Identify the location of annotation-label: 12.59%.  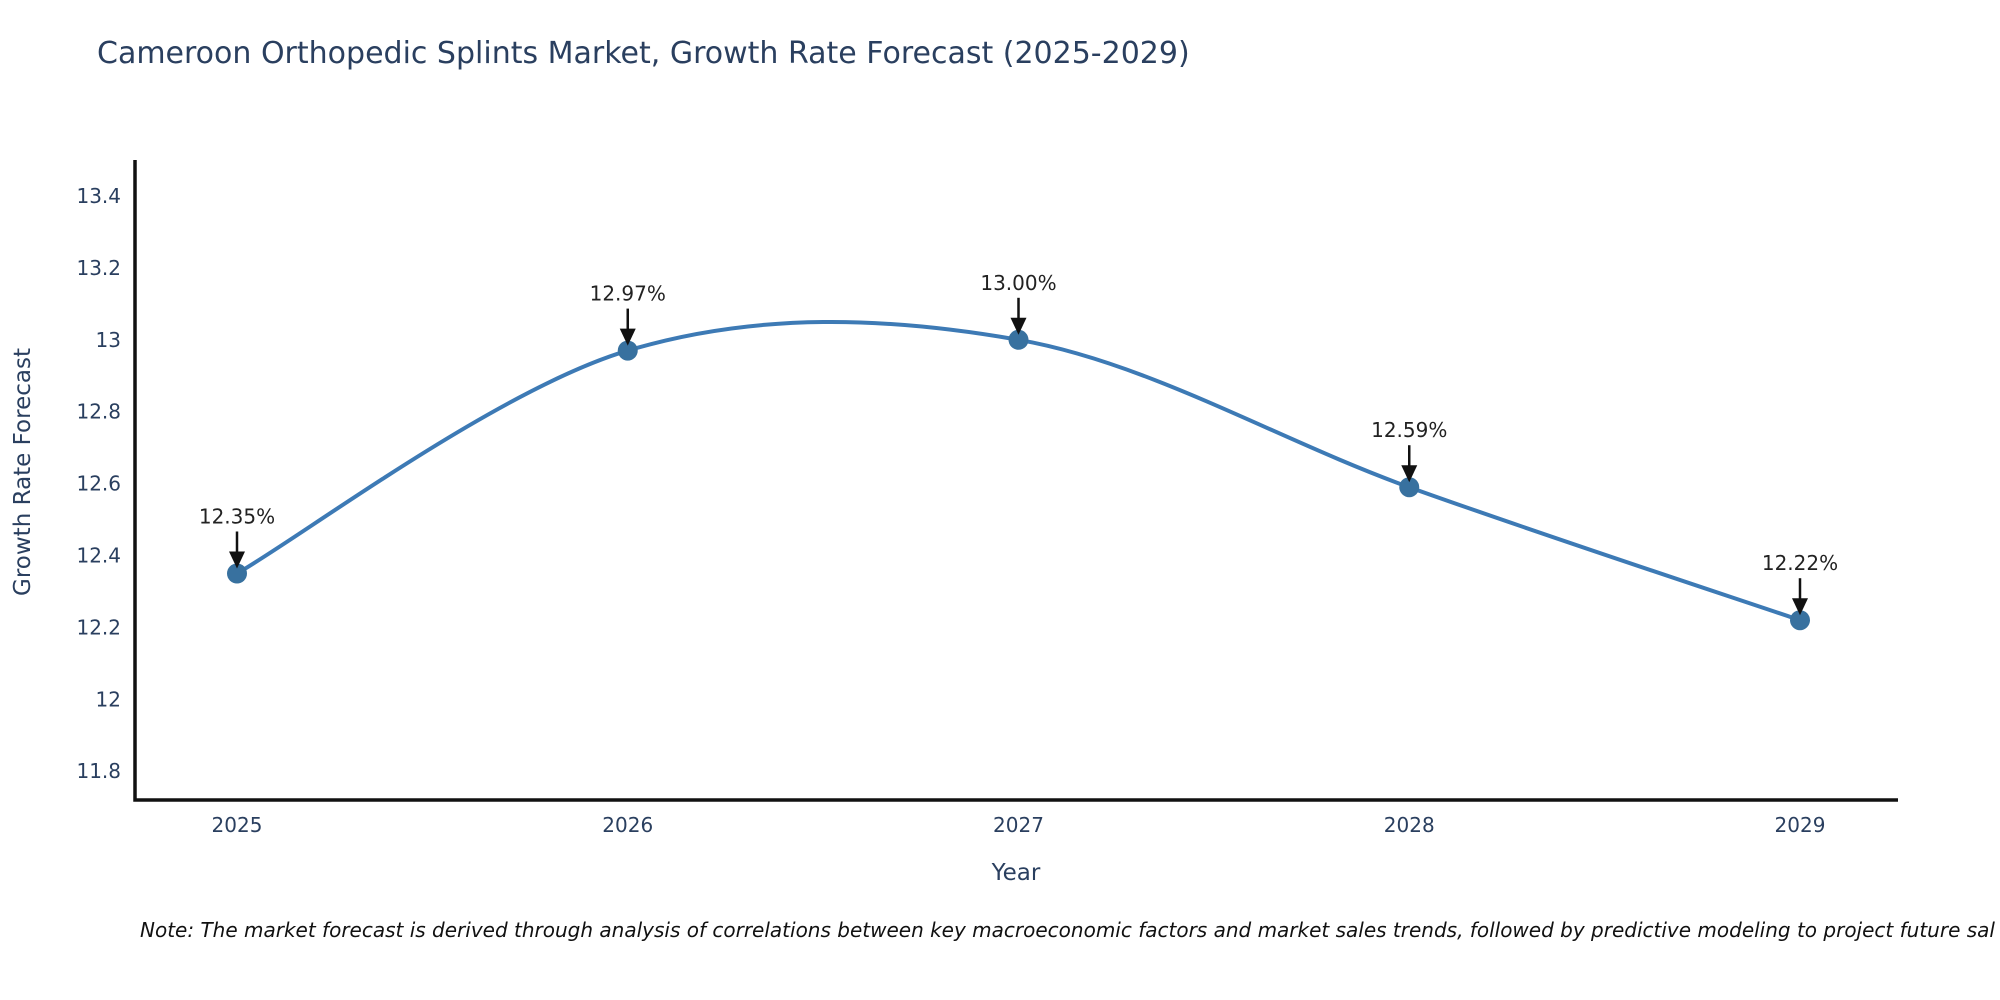
(1409, 430).